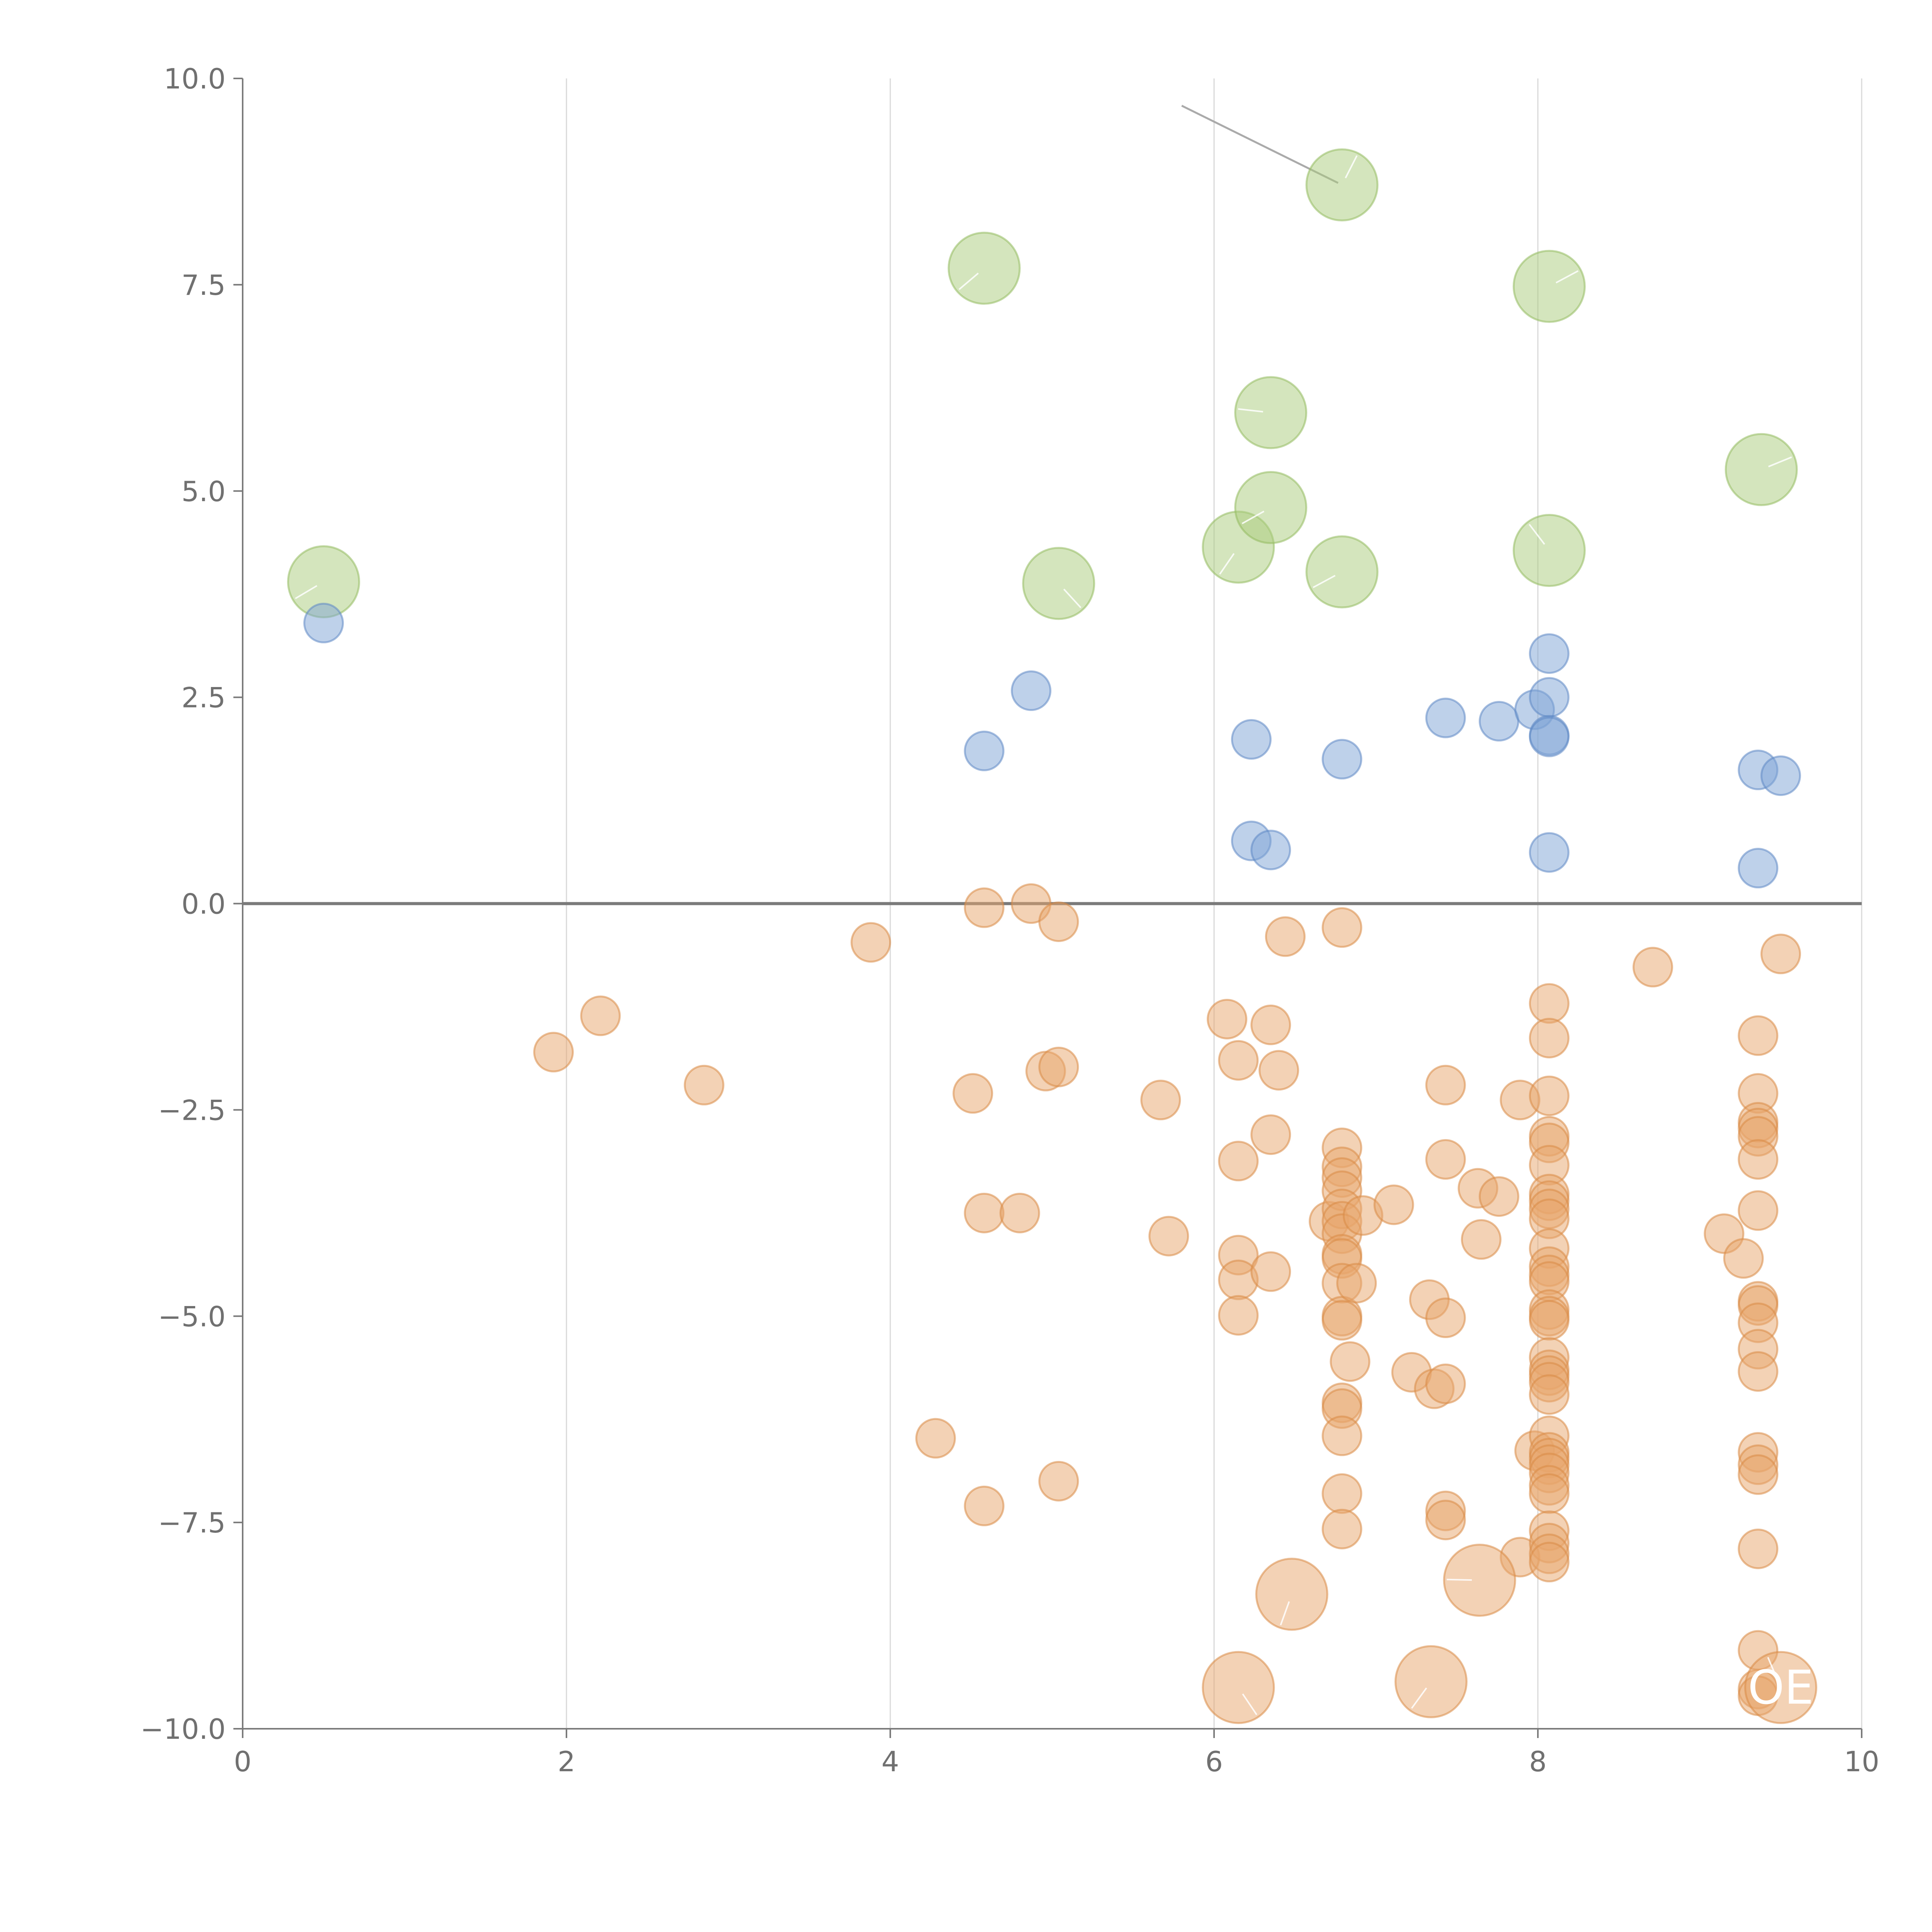 The height and width of the screenshot is (1932, 1932). I want to click on y-tick-label: −2.5, so click(192, 1110).